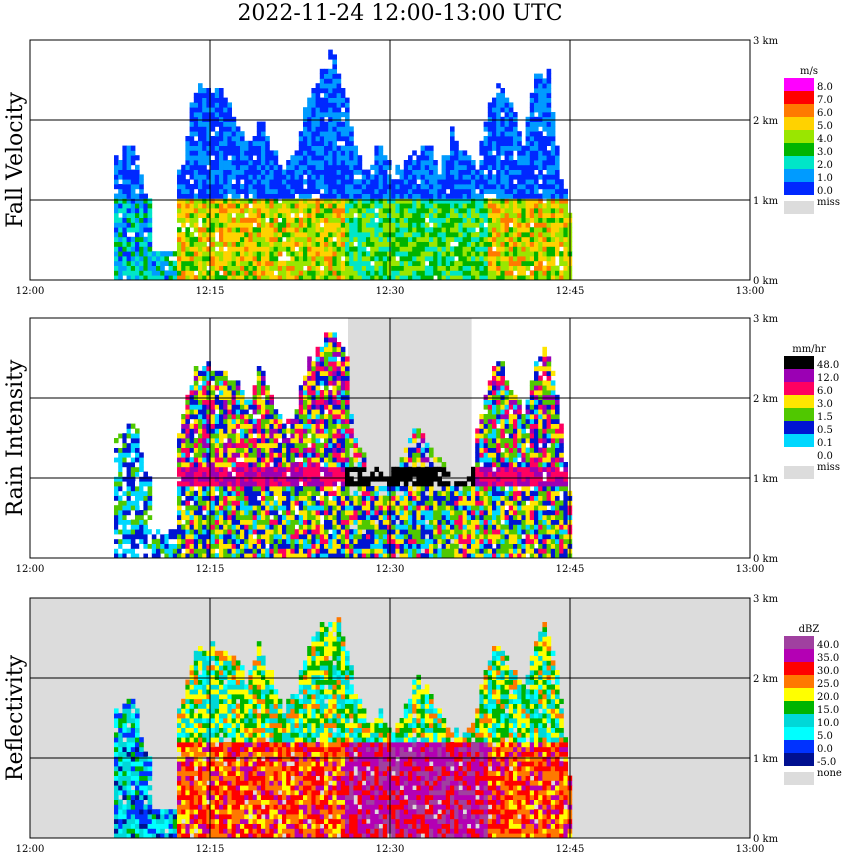  What do you see at coordinates (825, 443) in the screenshot?
I see `colorbar-level-label: 0.1` at bounding box center [825, 443].